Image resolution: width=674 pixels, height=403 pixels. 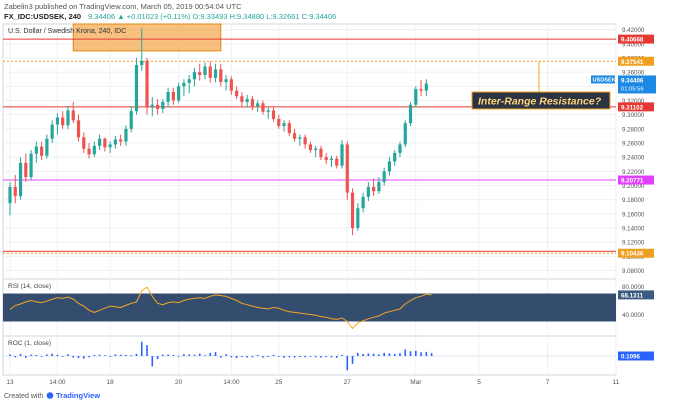 What do you see at coordinates (416, 382) in the screenshot?
I see `x-tick-label: Mar` at bounding box center [416, 382].